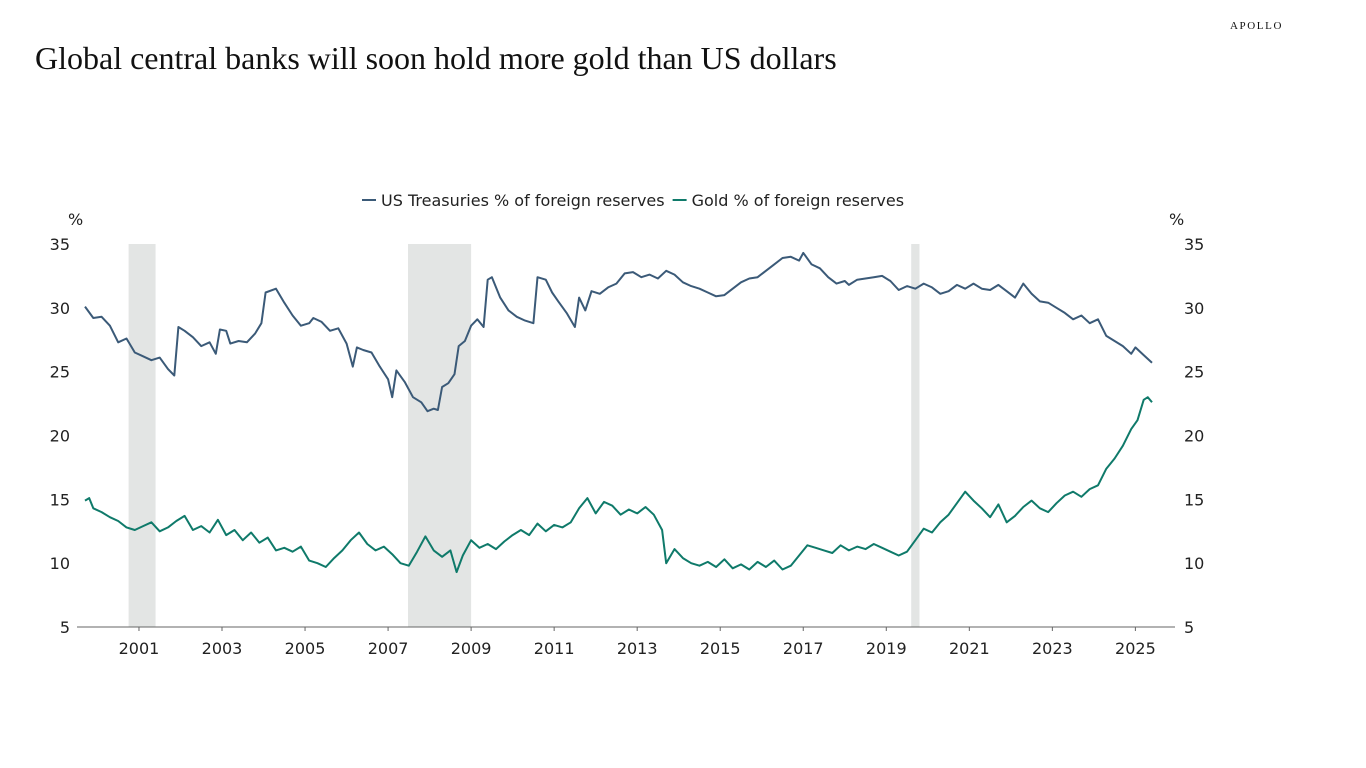 Image resolution: width=1366 pixels, height=768 pixels. Describe the element at coordinates (60, 499) in the screenshot. I see `y-tick-label-left: 15` at that location.